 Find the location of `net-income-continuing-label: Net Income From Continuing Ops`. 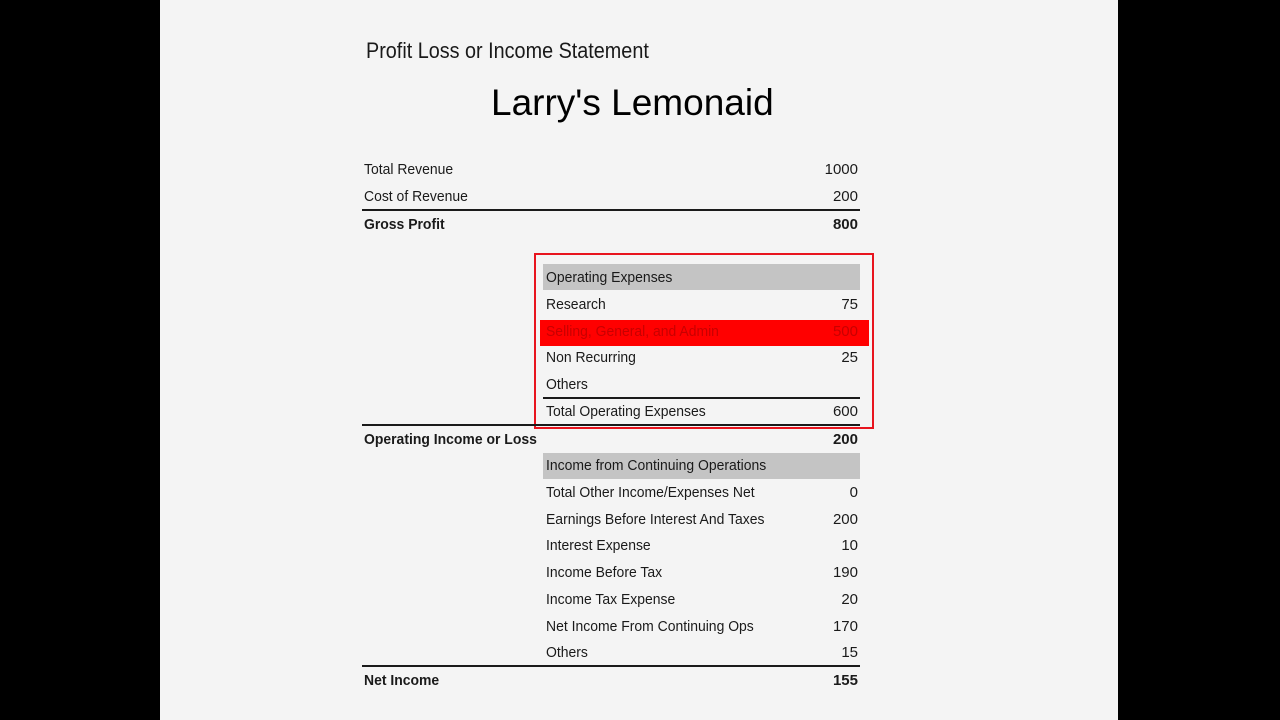

net-income-continuing-label: Net Income From Continuing Ops is located at coordinates (650, 626).